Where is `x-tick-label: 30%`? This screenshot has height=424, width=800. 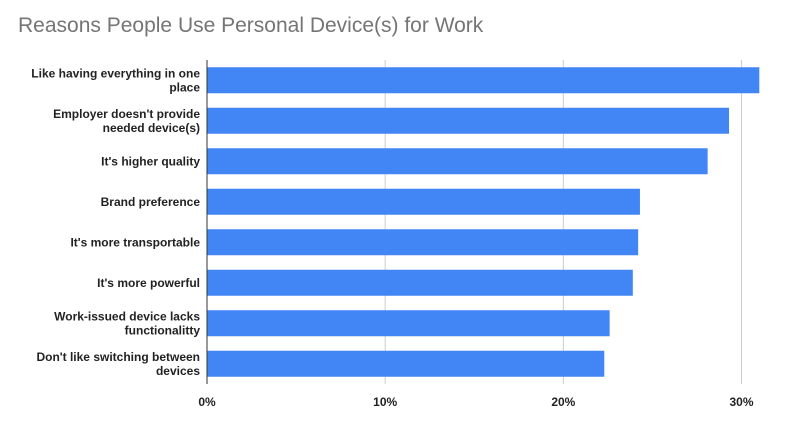 x-tick-label: 30% is located at coordinates (741, 402).